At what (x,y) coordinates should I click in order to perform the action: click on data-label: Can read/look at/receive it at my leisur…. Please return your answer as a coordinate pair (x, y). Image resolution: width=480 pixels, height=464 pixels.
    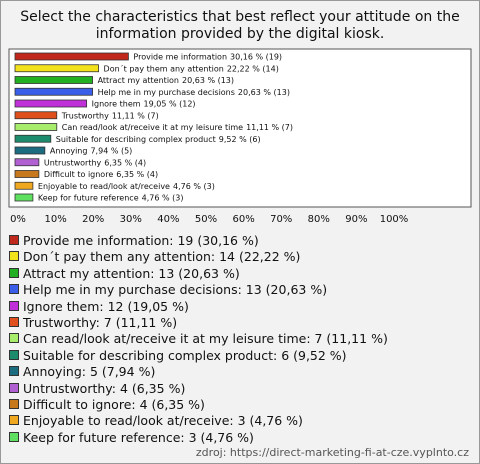
    Looking at the image, I should click on (177, 127).